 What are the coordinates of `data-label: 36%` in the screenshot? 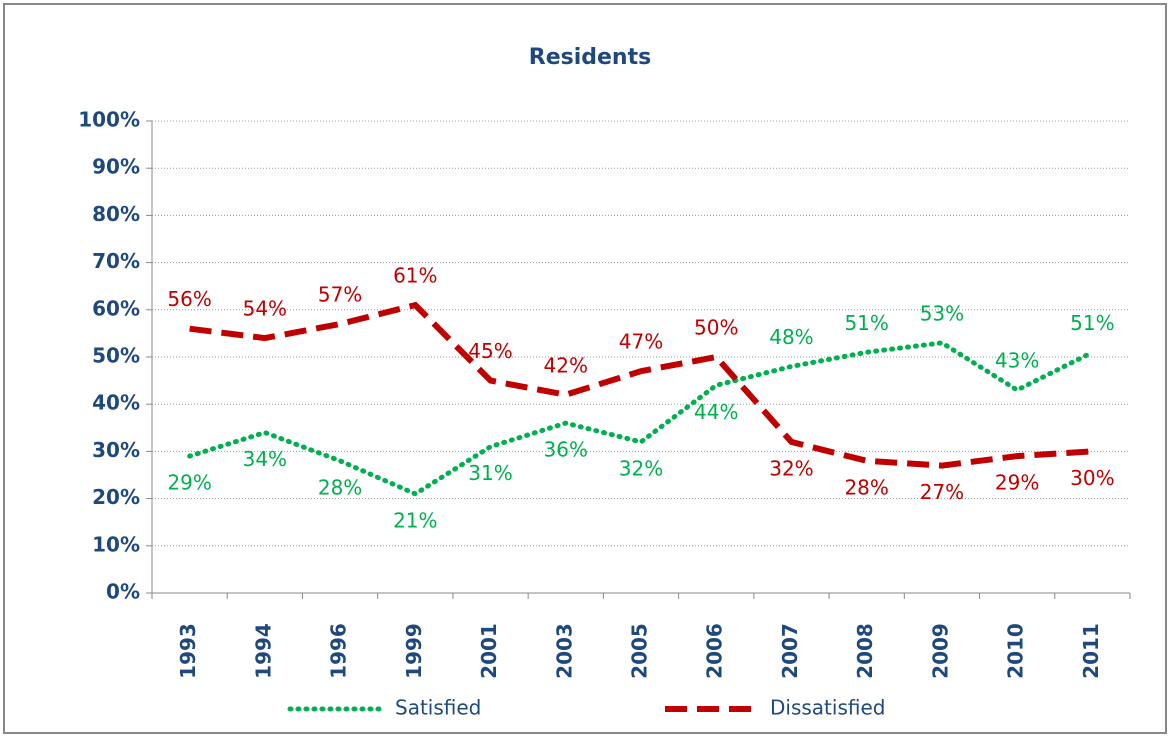 It's located at (566, 450).